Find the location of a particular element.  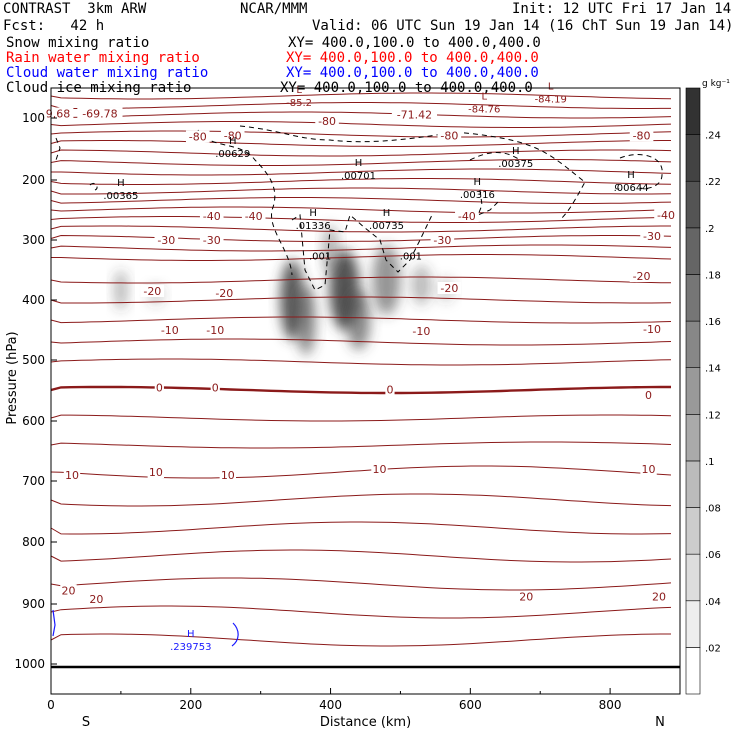

x-end-label-left: S is located at coordinates (86, 722).